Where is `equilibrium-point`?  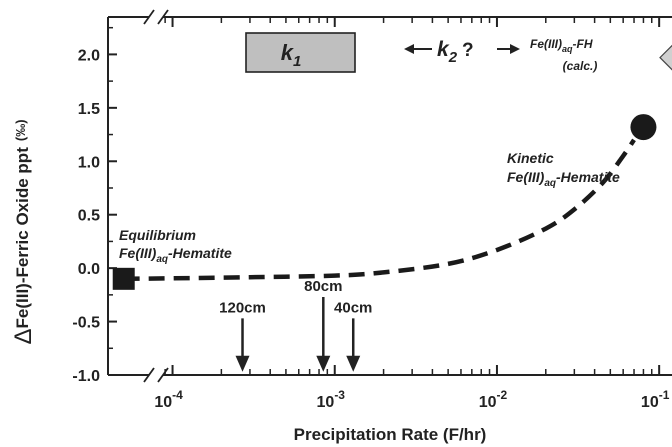 equilibrium-point is located at coordinates (123, 278).